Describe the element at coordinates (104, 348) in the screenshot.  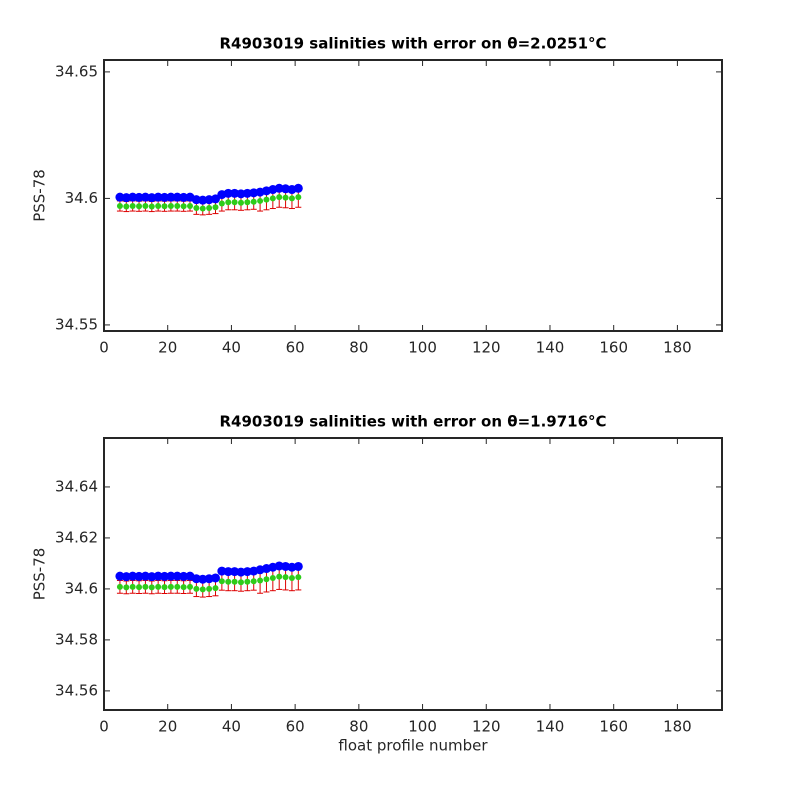
I see `x-tick-label: 0` at that location.